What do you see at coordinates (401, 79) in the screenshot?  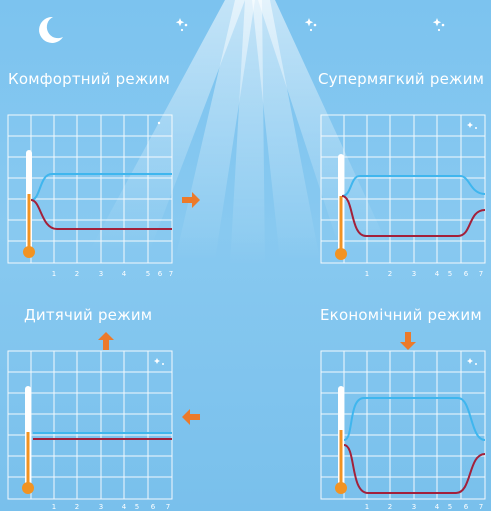 I see `mode-title-supersoft: Супермягкий режим` at bounding box center [401, 79].